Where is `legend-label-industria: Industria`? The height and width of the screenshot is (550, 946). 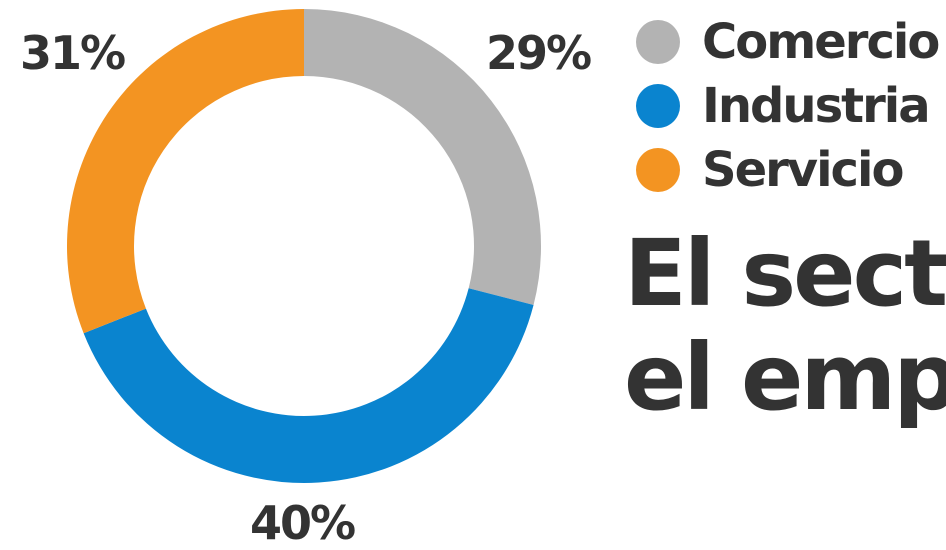
legend-label-industria: Industria is located at coordinates (816, 106).